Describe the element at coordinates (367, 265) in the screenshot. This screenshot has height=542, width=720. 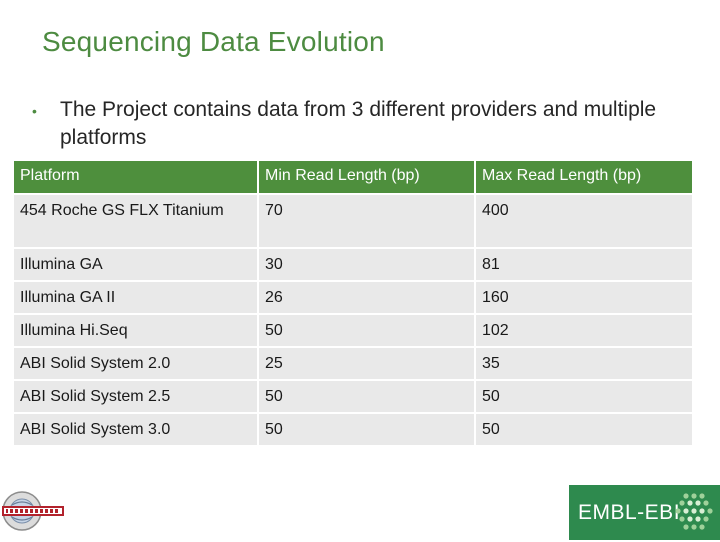
I see `cell-min: 30` at that location.